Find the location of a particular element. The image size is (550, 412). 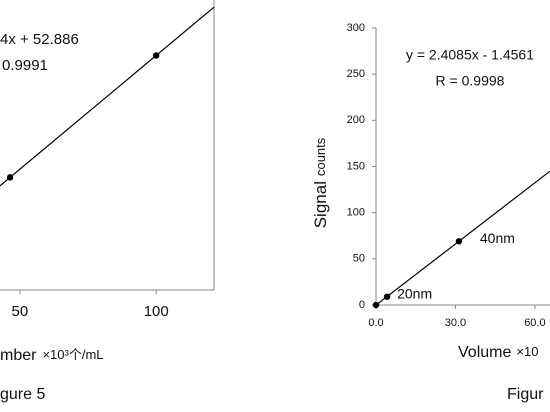

x-tick-label: 30.0 is located at coordinates (455, 323).